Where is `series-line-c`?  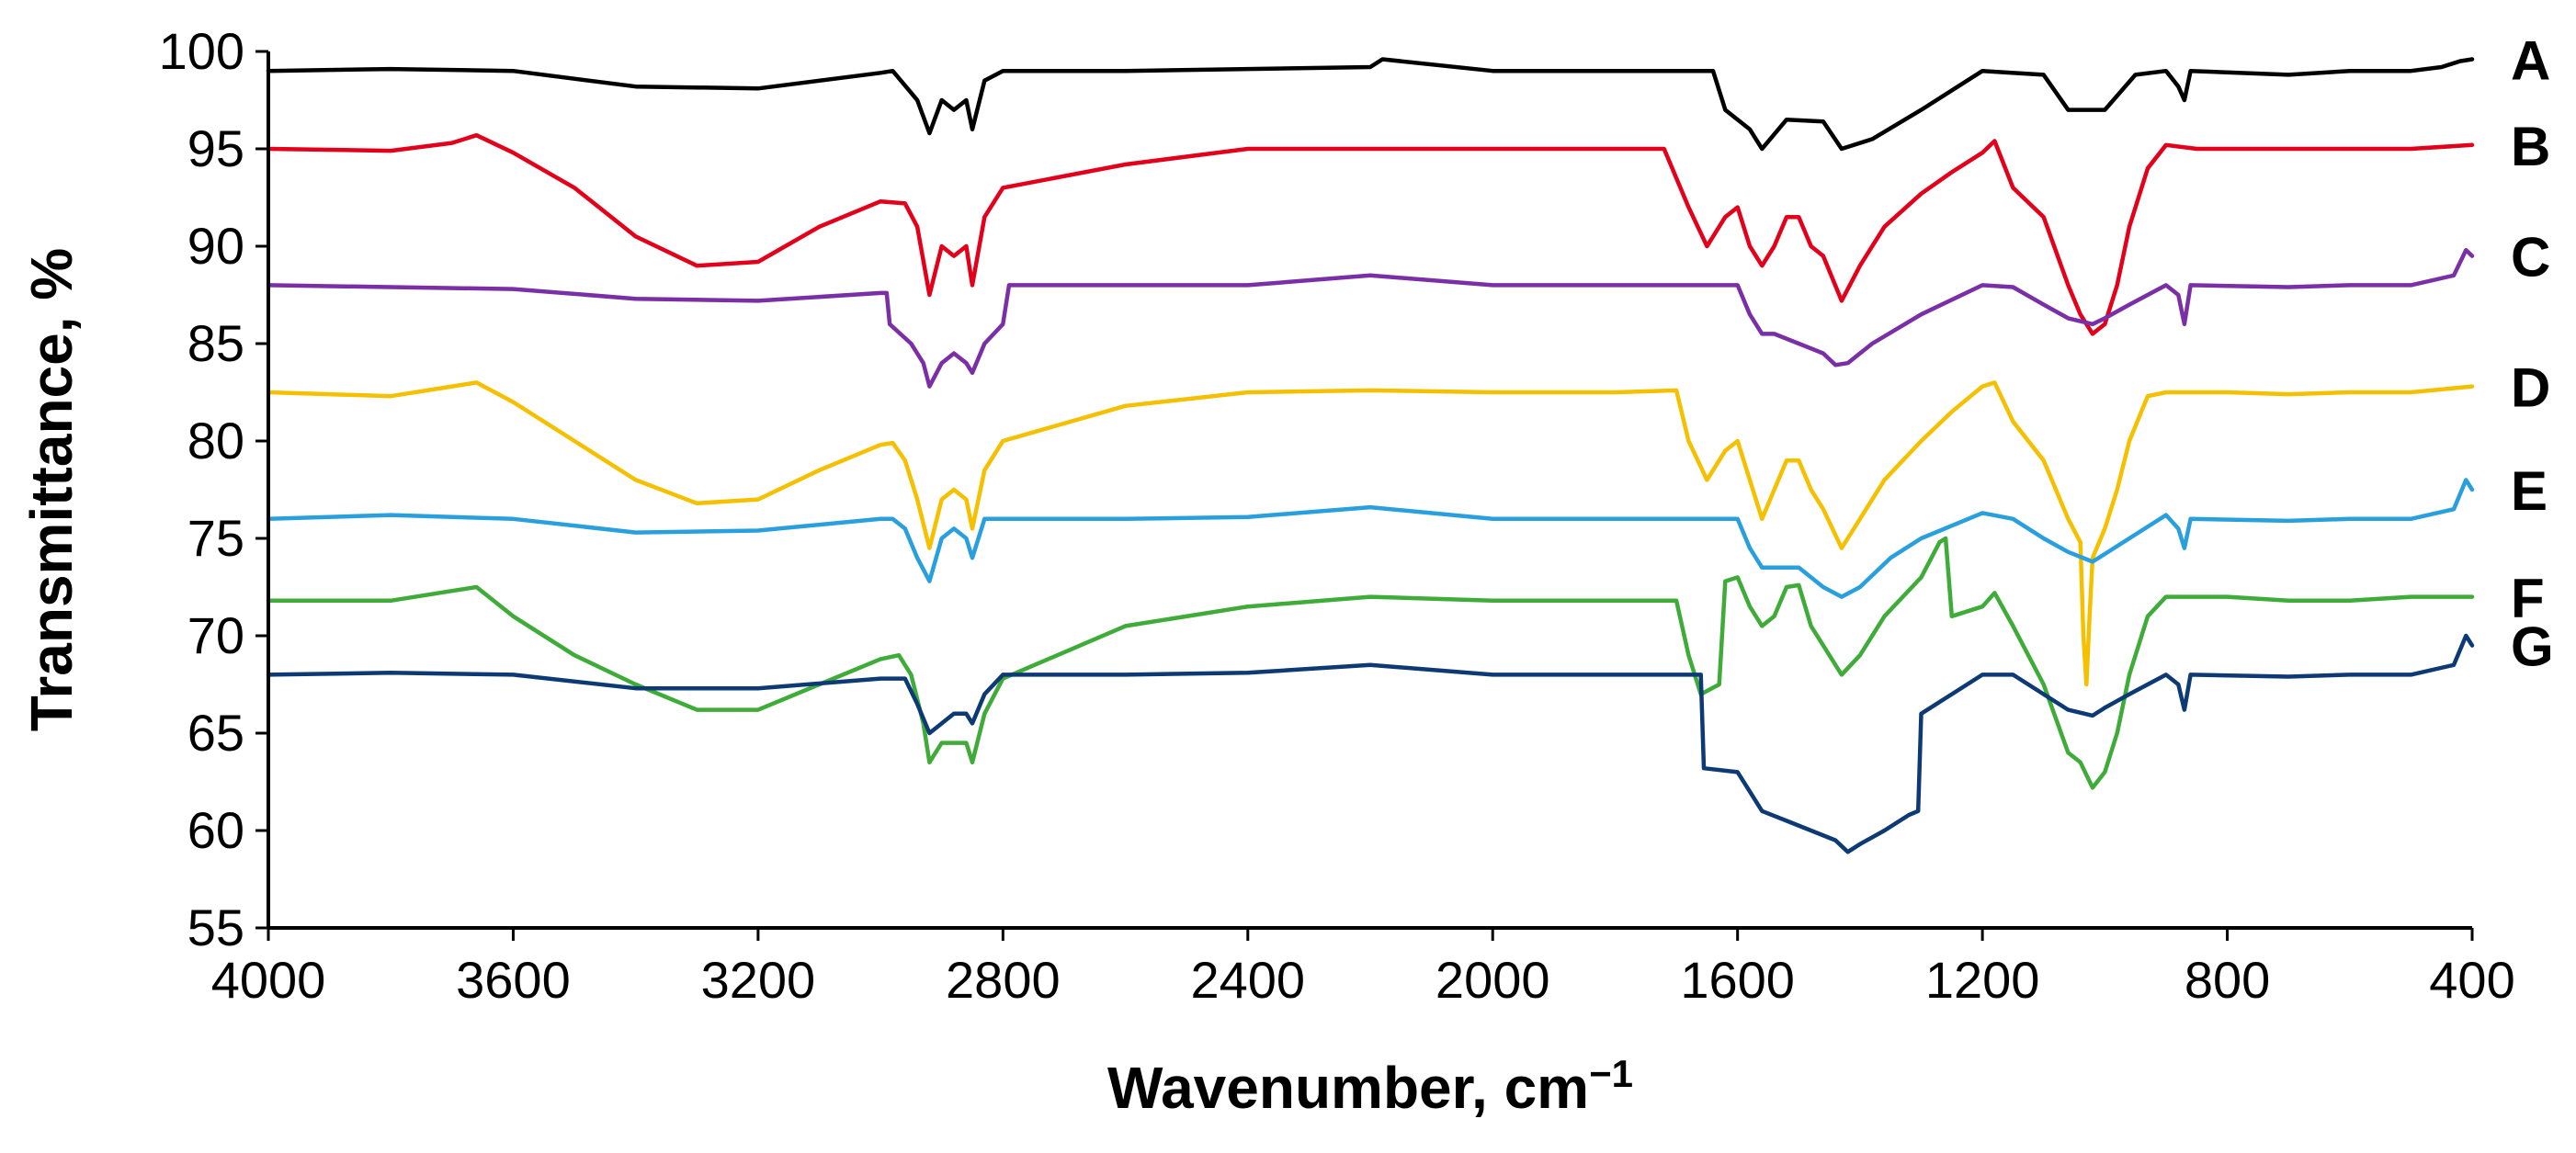
series-line-c is located at coordinates (1370, 318).